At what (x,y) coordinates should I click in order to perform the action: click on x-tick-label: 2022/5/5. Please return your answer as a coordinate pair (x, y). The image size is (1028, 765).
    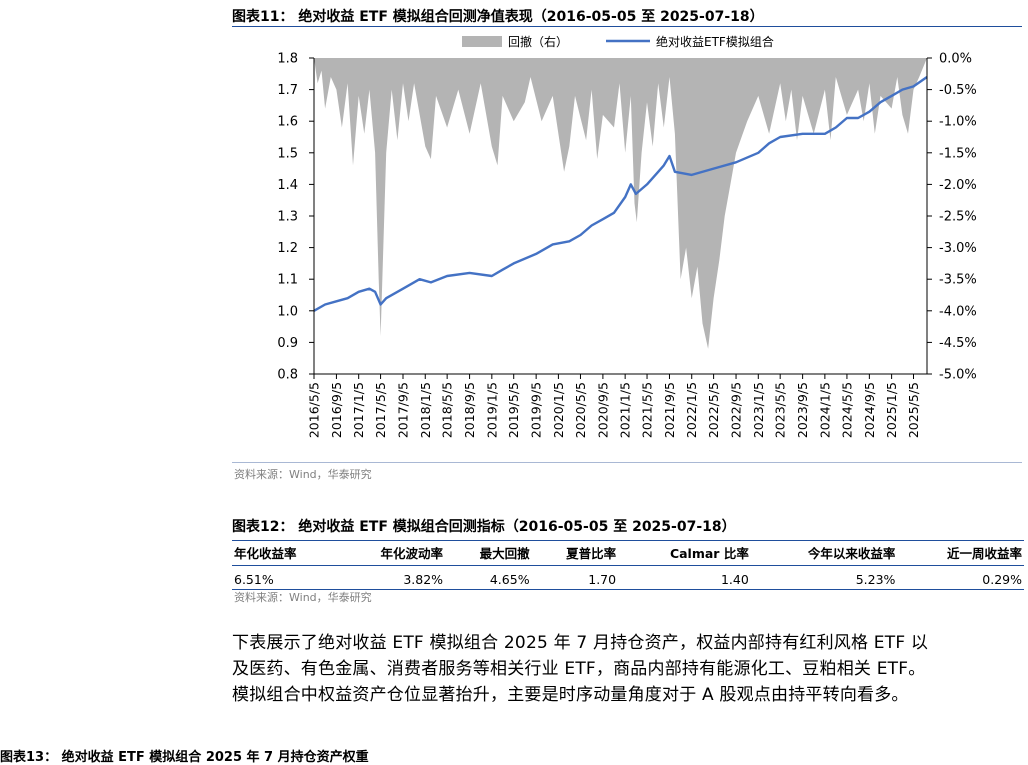
    Looking at the image, I should click on (713, 410).